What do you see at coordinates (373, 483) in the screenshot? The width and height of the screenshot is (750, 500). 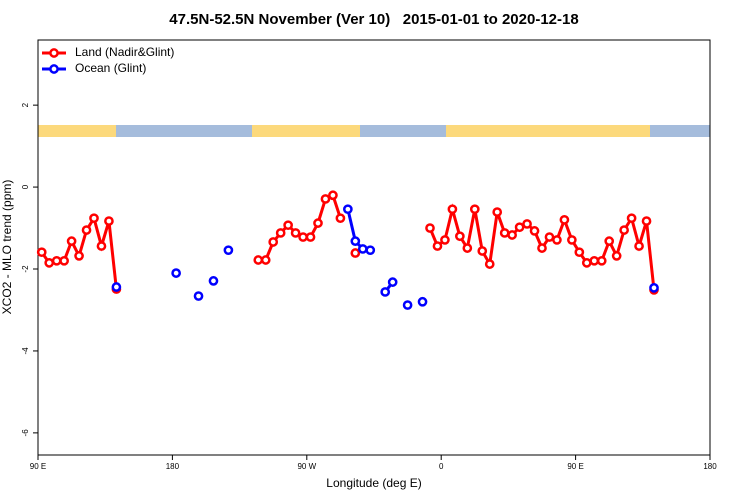 I see `x-axis-label: Longitude (deg E)` at bounding box center [373, 483].